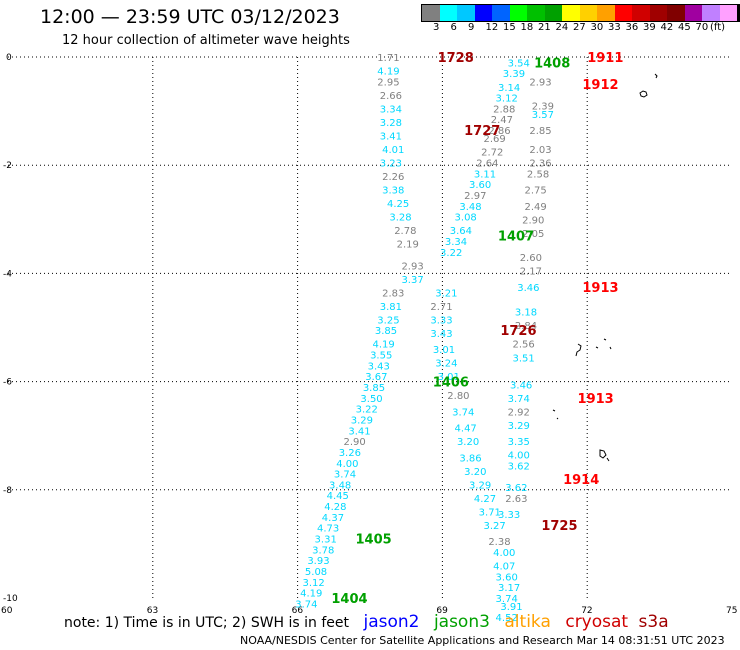  I want to click on swh-label: 3.27, so click(494, 526).